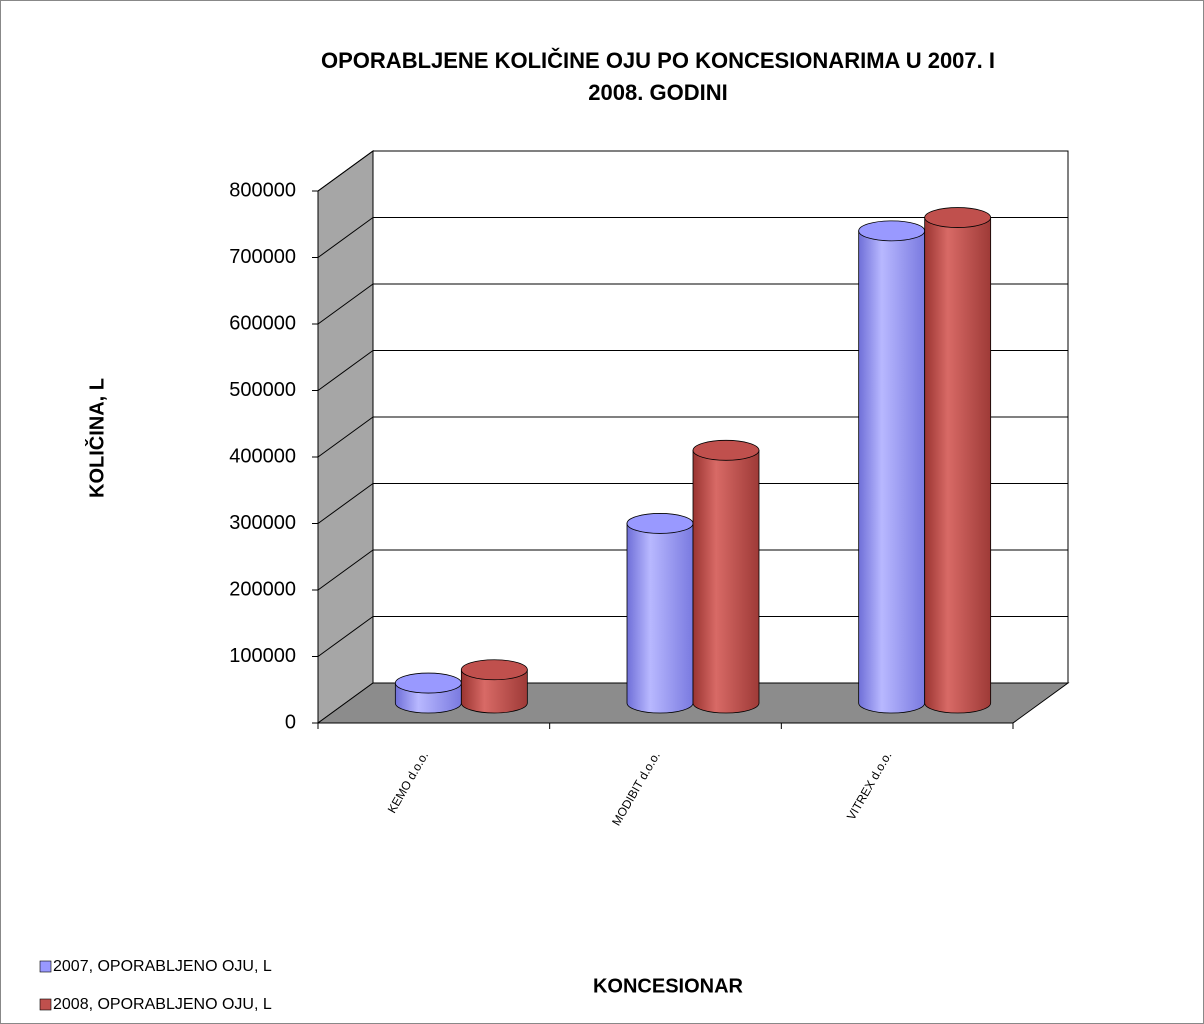 The image size is (1204, 1024). What do you see at coordinates (262, 656) in the screenshot?
I see `y-tick-label: 100000` at bounding box center [262, 656].